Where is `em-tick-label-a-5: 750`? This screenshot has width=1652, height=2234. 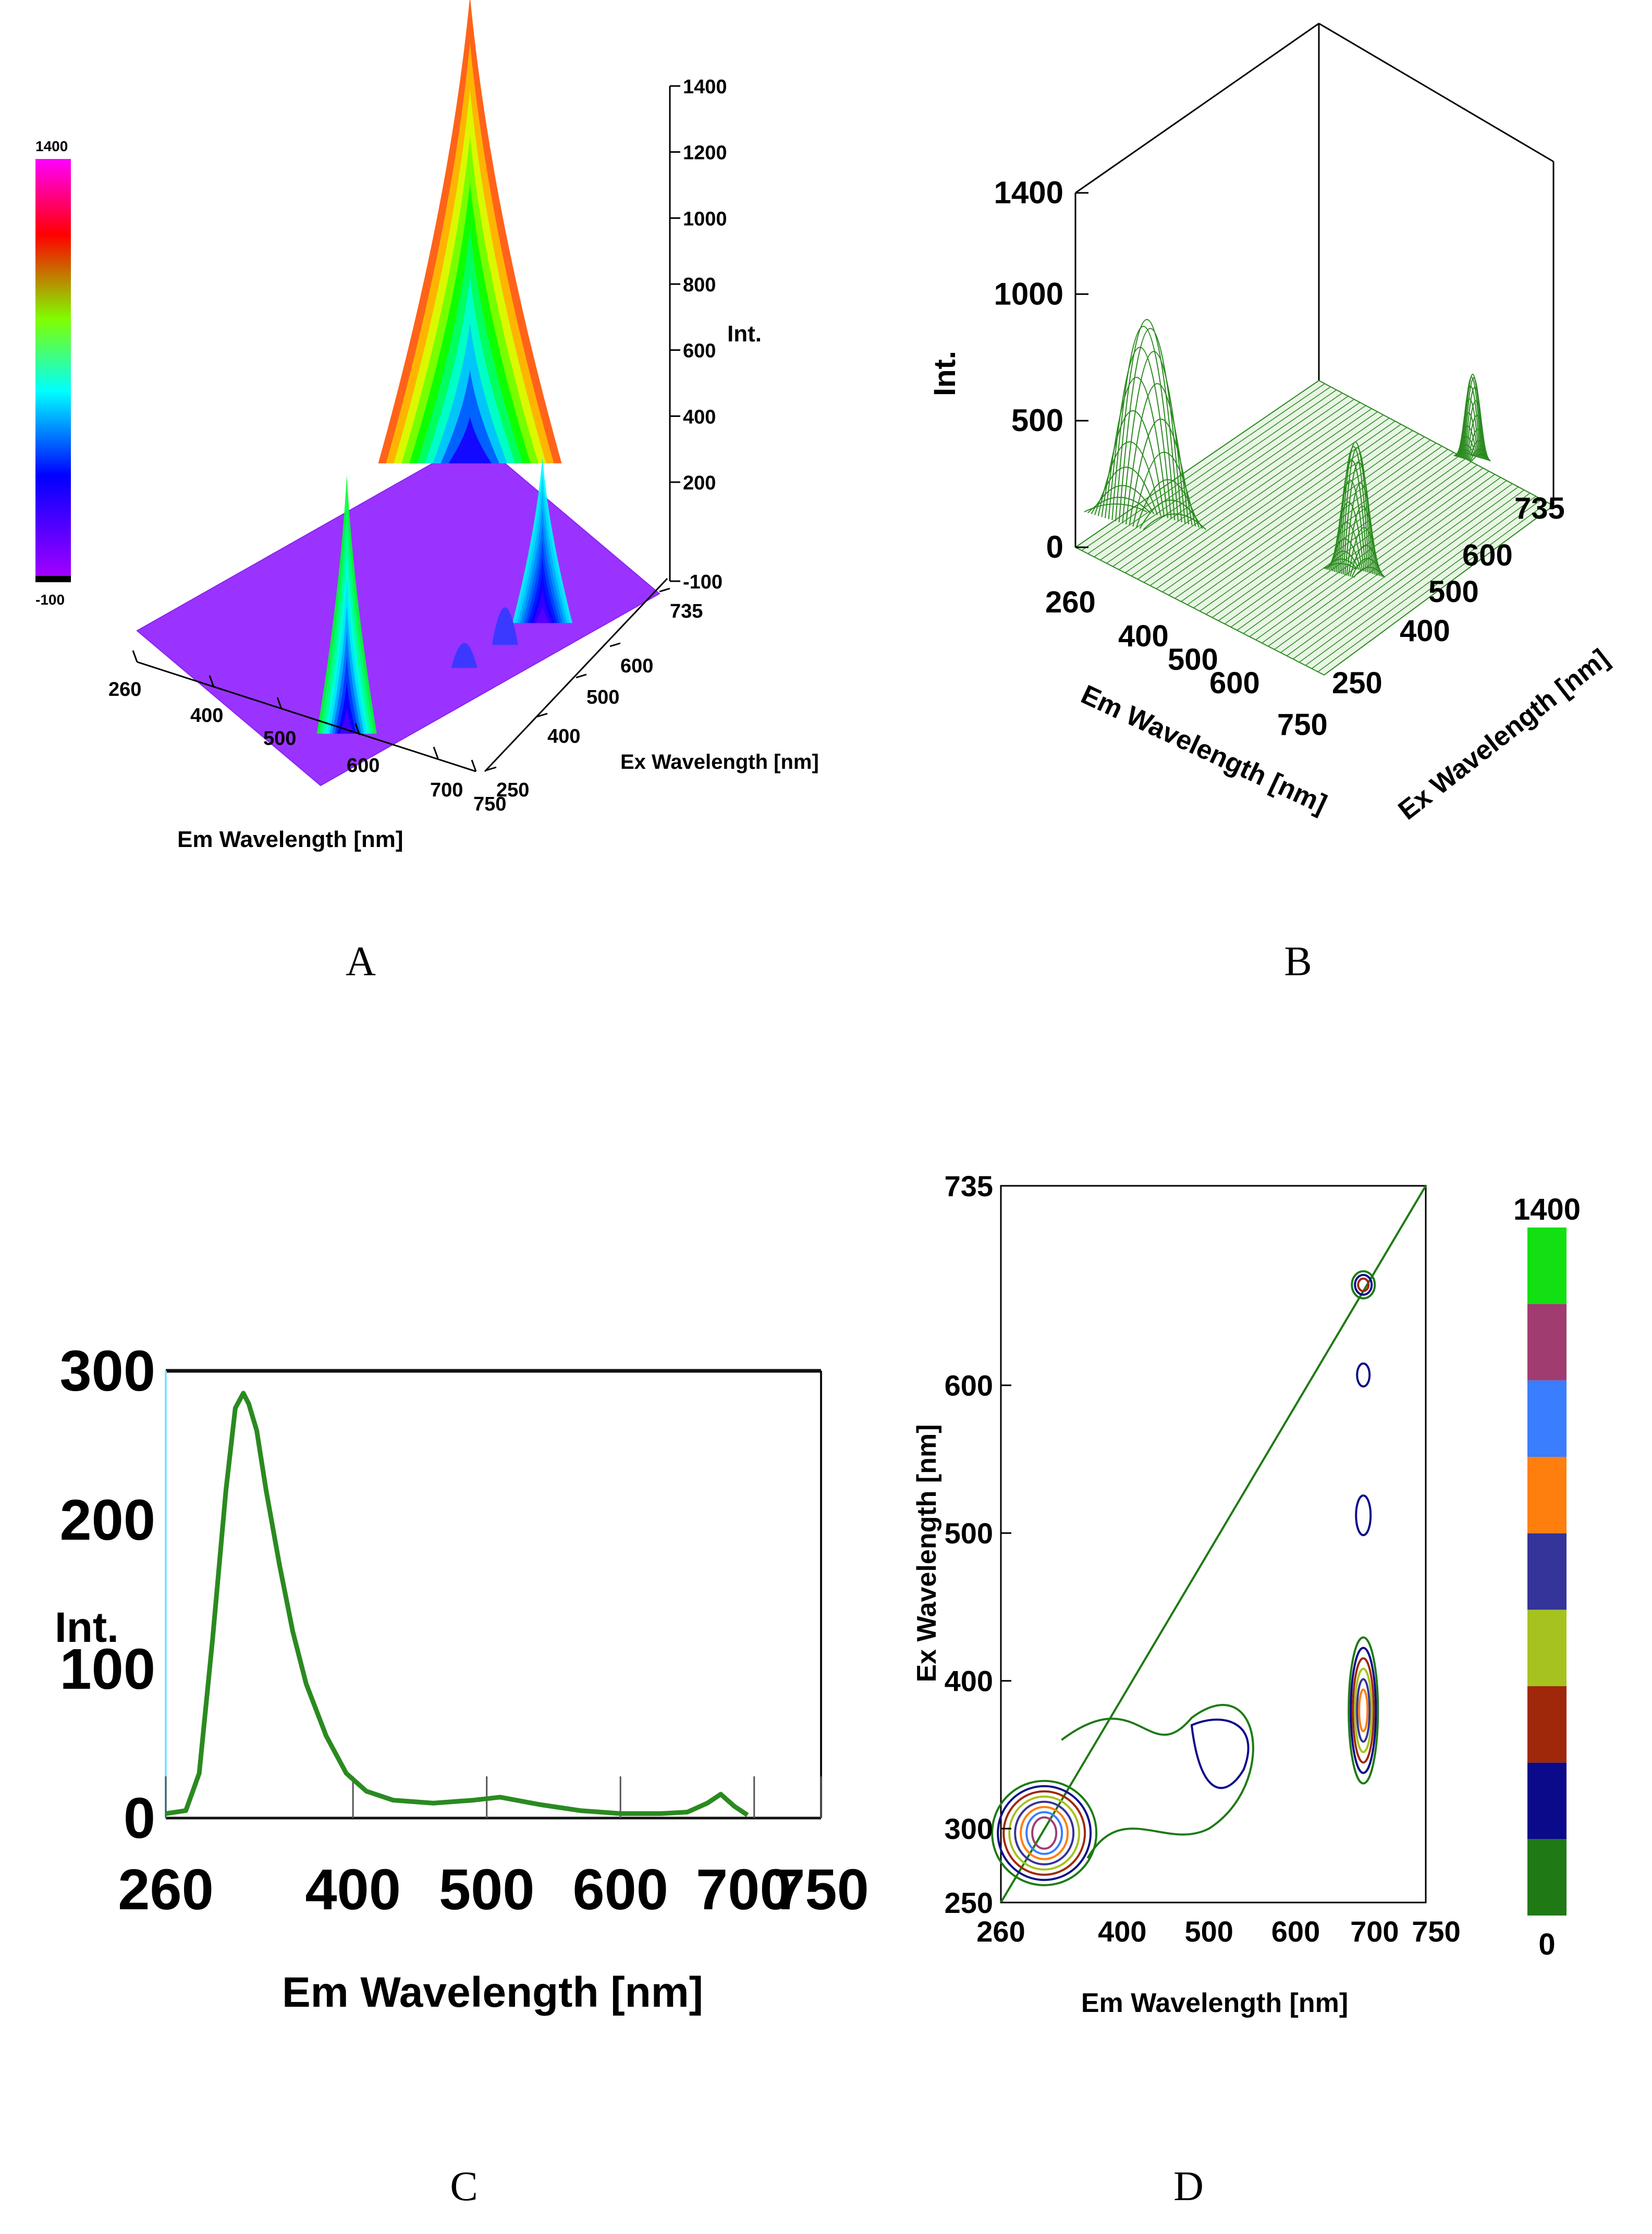
em-tick-label-a-5: 750 is located at coordinates (489, 804).